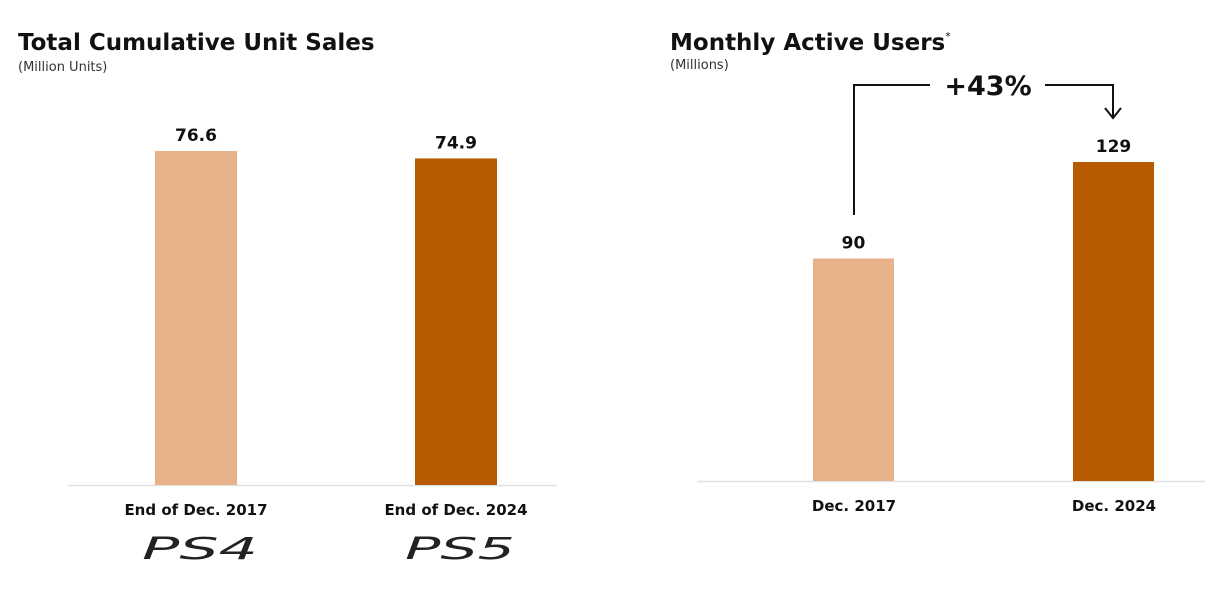 The image size is (1216, 598). Describe the element at coordinates (200, 549) in the screenshot. I see `ps4-logo: PS4` at that location.